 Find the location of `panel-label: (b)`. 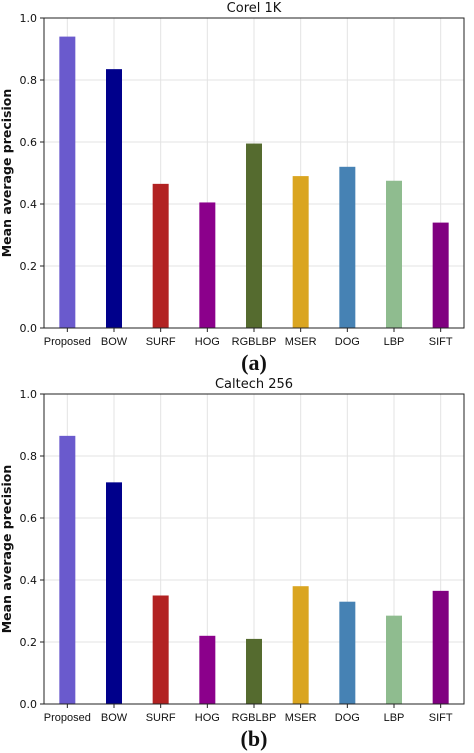

panel-label: (b) is located at coordinates (254, 738).